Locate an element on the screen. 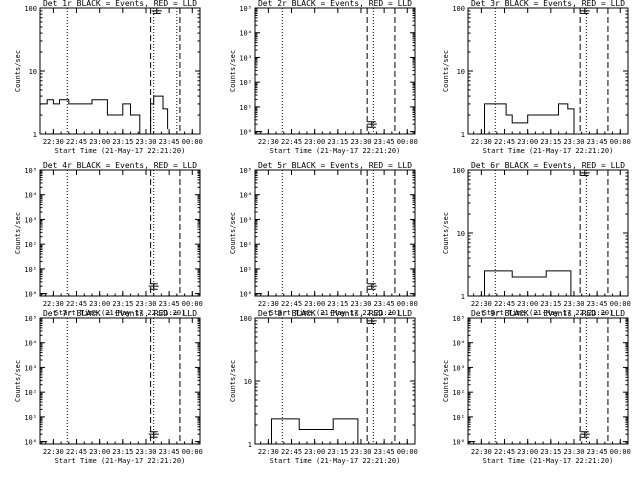  chart-title: Det 8r BLACK = Events, RED = LLD is located at coordinates (335, 313).